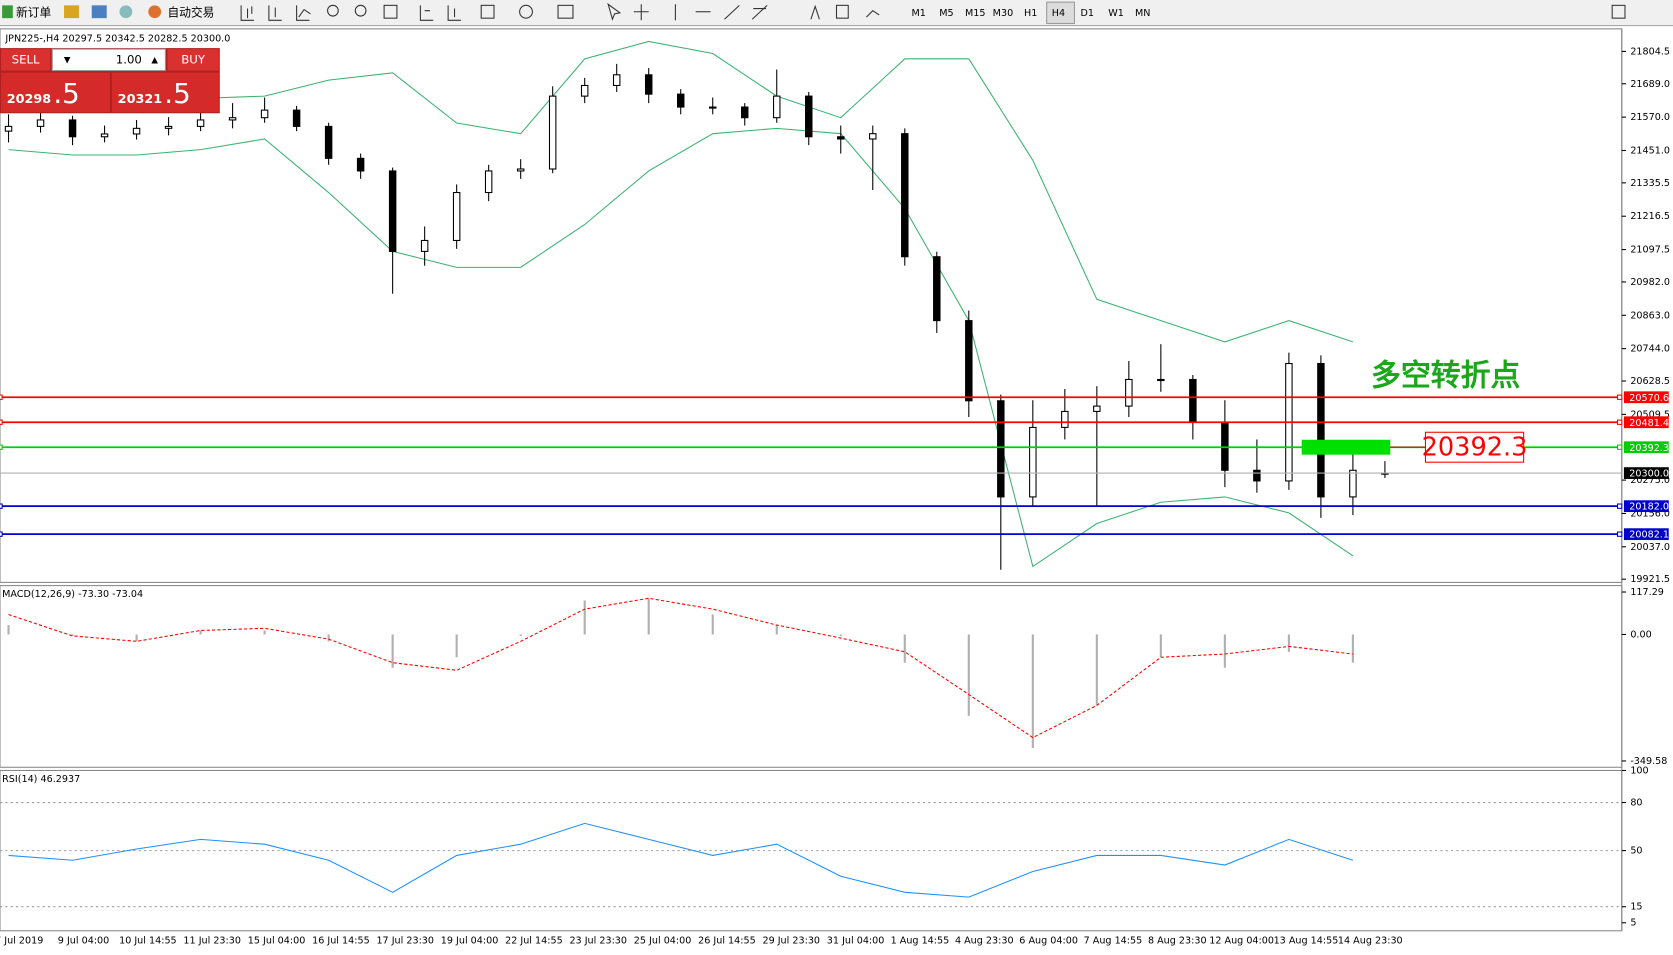  Describe the element at coordinates (560, 11) in the screenshot. I see `toolbar-icons` at that location.